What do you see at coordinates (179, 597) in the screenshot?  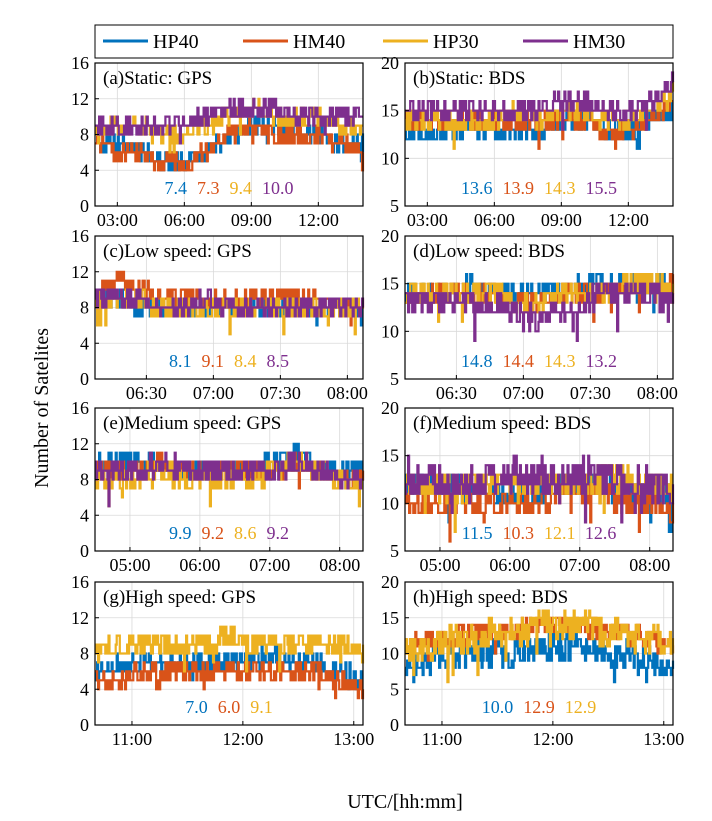 I see `panel-title: (g)High speed: GPS` at bounding box center [179, 597].